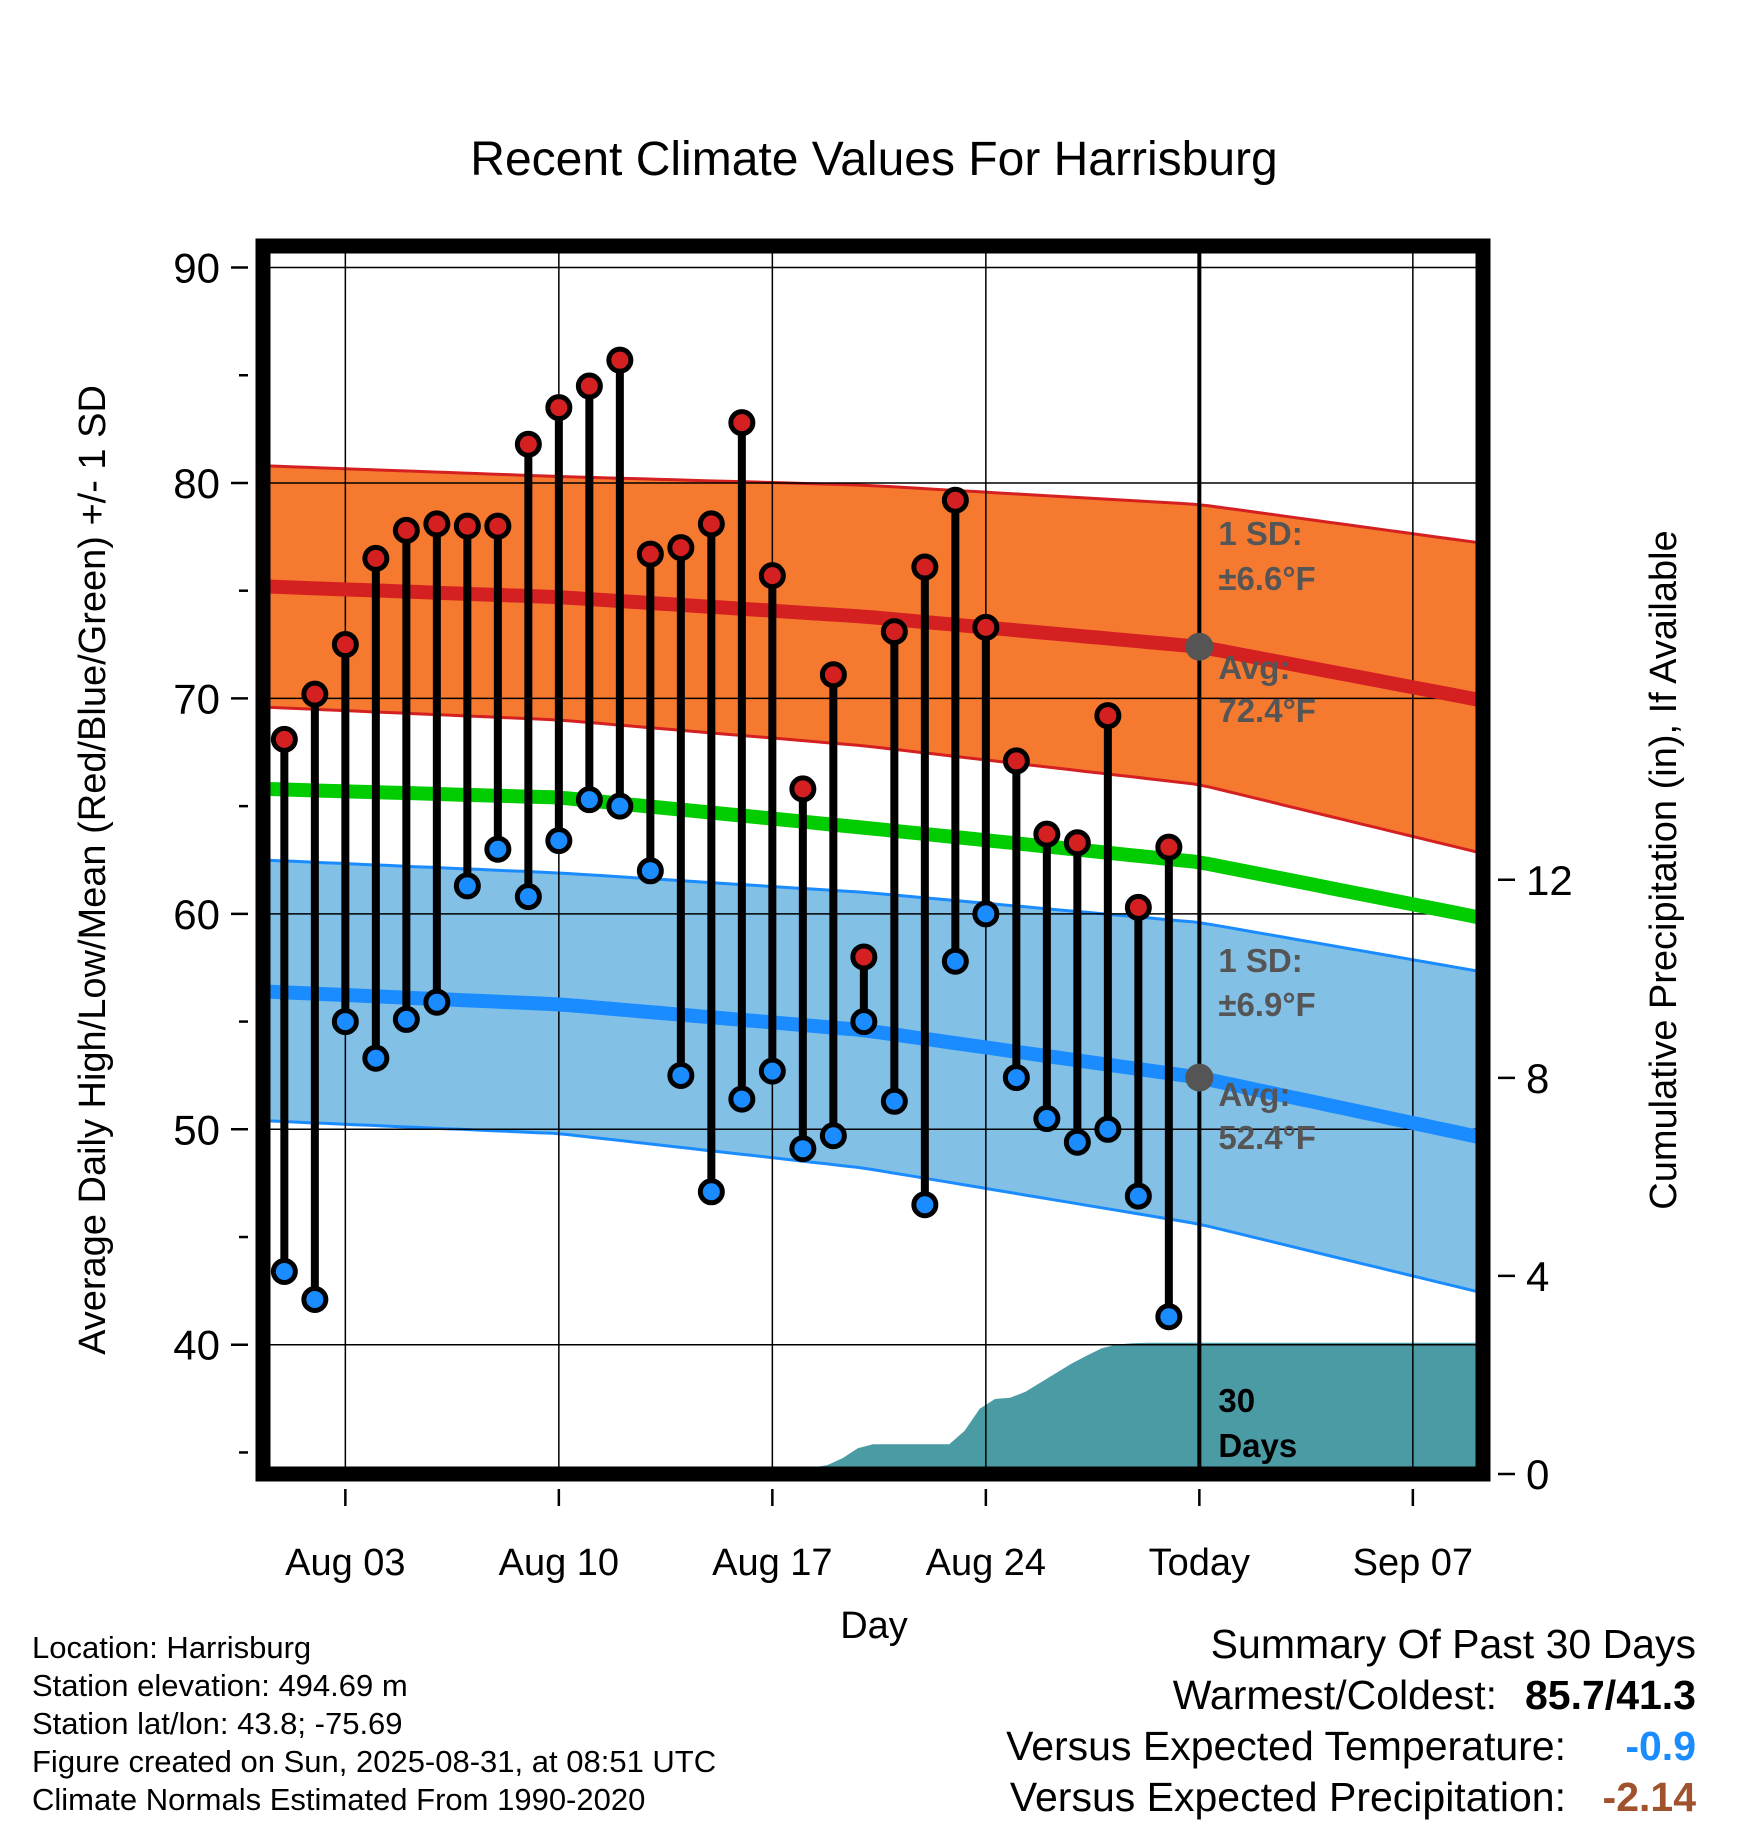  Describe the element at coordinates (196, 698) in the screenshot. I see `y-tick-label: 70` at that location.